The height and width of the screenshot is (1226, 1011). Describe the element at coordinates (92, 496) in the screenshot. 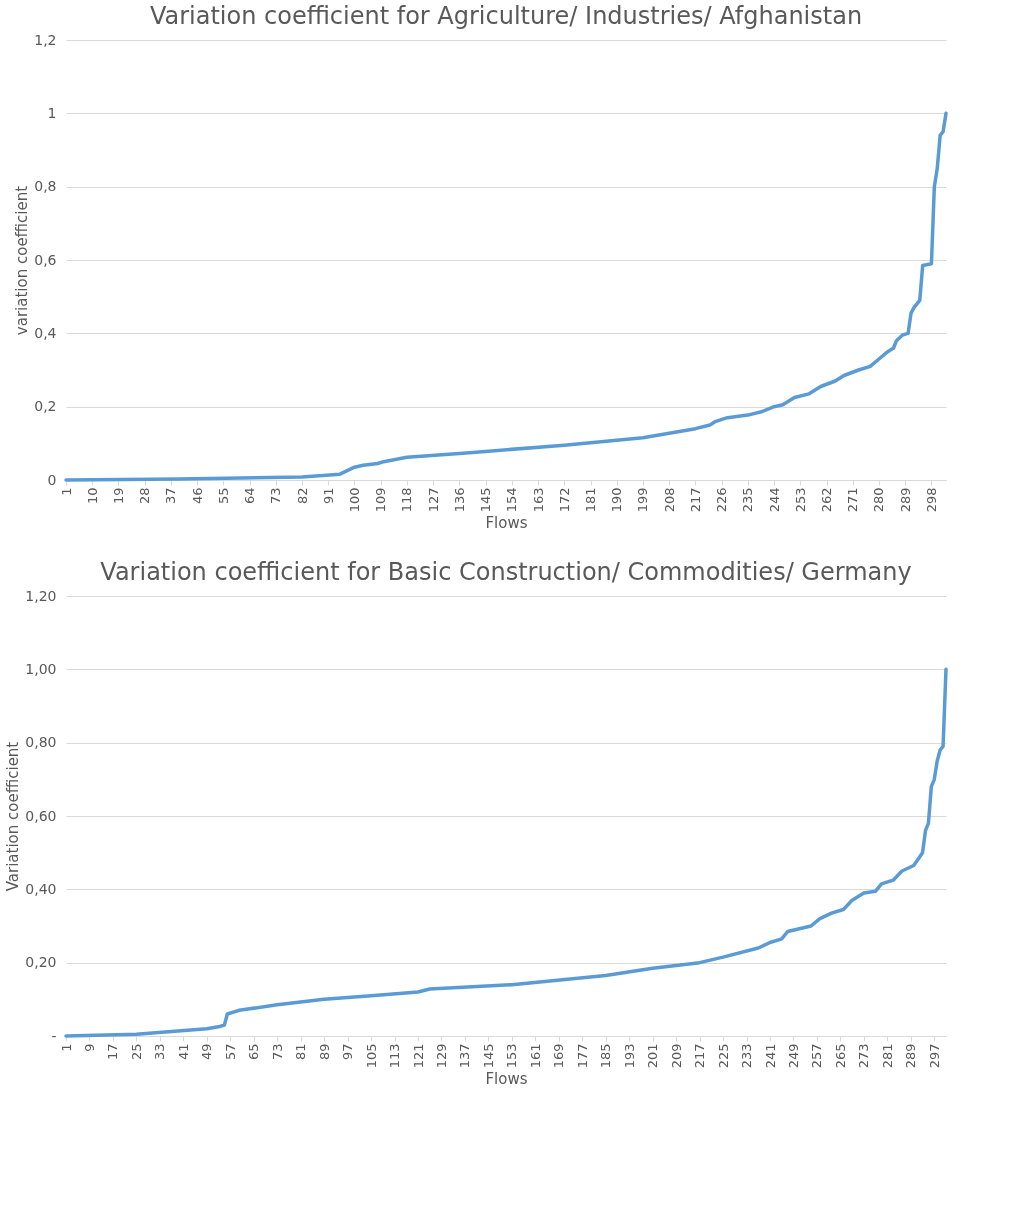

I see `x-tick-label: 10` at that location.